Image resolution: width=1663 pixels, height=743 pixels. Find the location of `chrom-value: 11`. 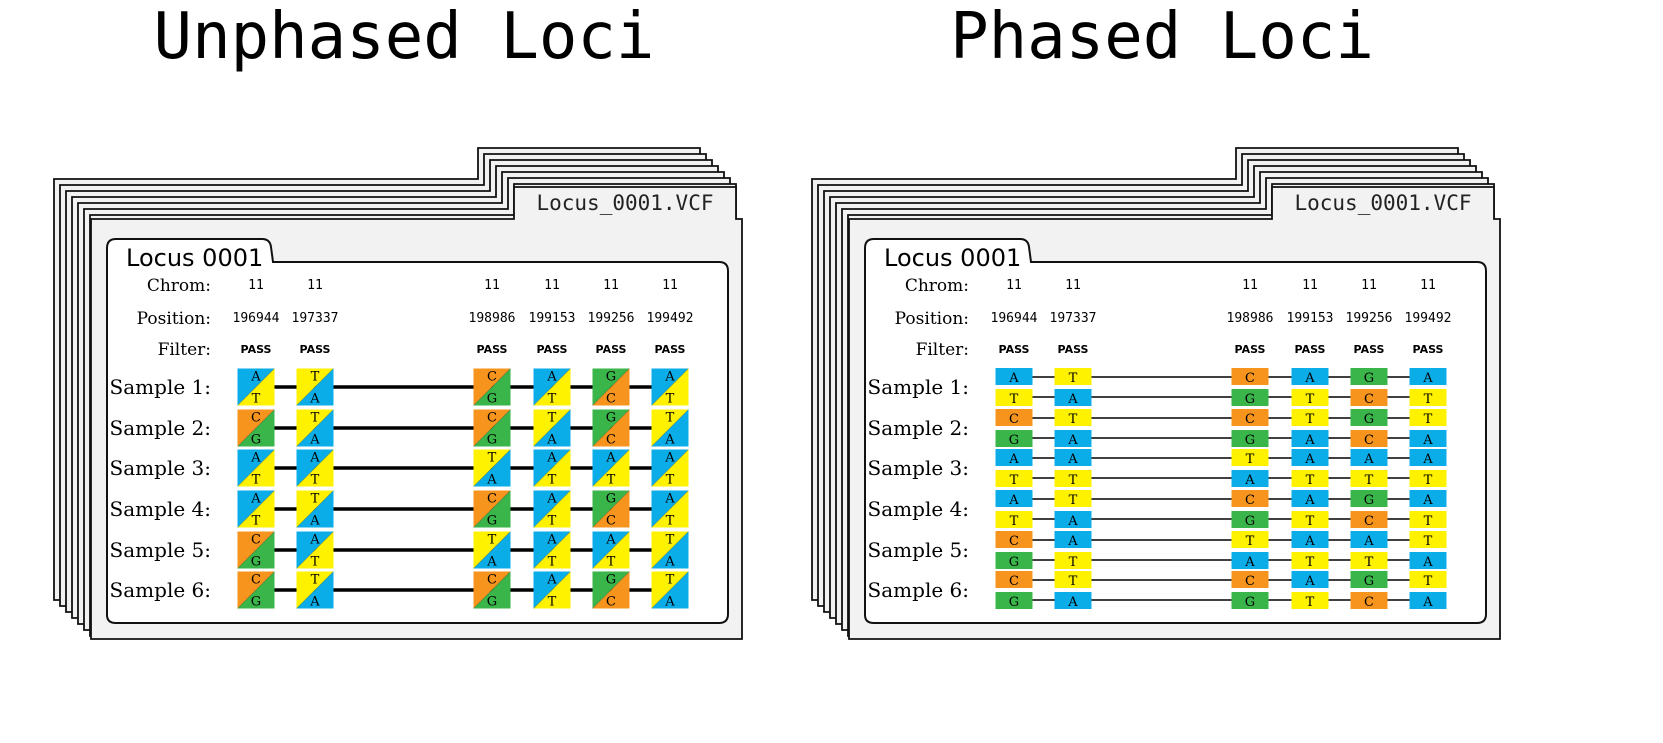

chrom-value: 11 is located at coordinates (492, 285).